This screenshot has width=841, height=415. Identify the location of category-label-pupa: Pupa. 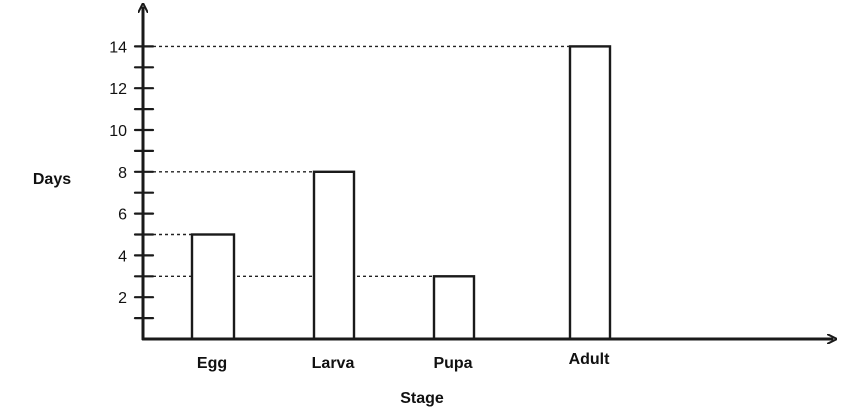
(452, 363).